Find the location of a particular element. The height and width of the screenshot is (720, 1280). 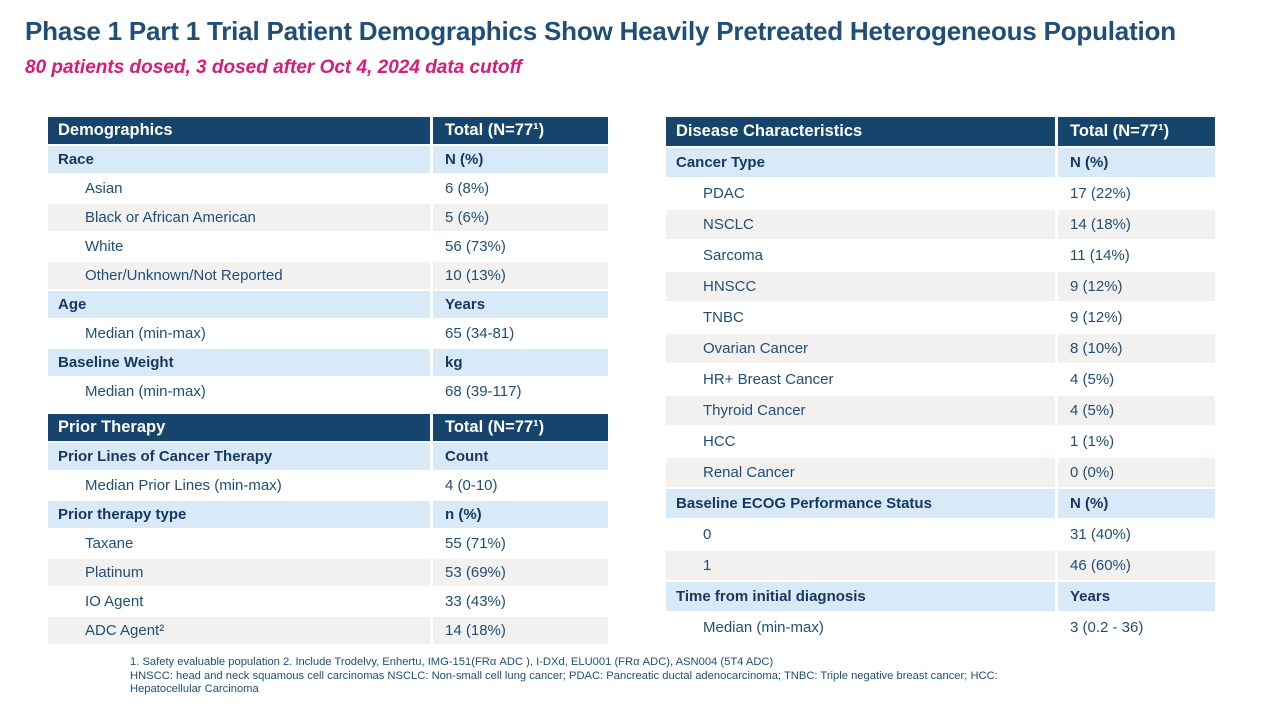

row-value: 0 (0%) is located at coordinates (1135, 472).